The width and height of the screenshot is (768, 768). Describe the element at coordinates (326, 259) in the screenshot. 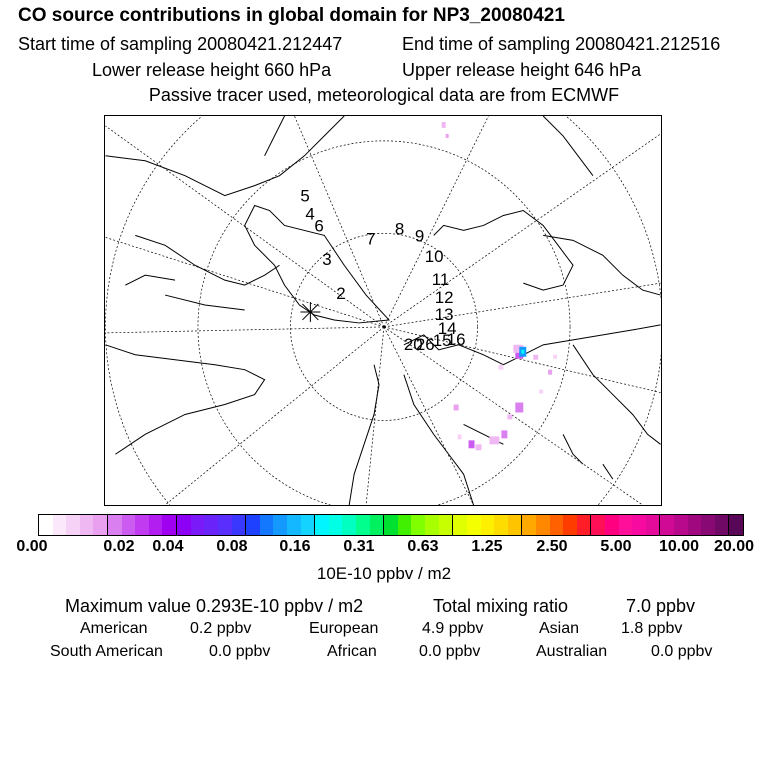

I see `track-label-3: 3` at that location.